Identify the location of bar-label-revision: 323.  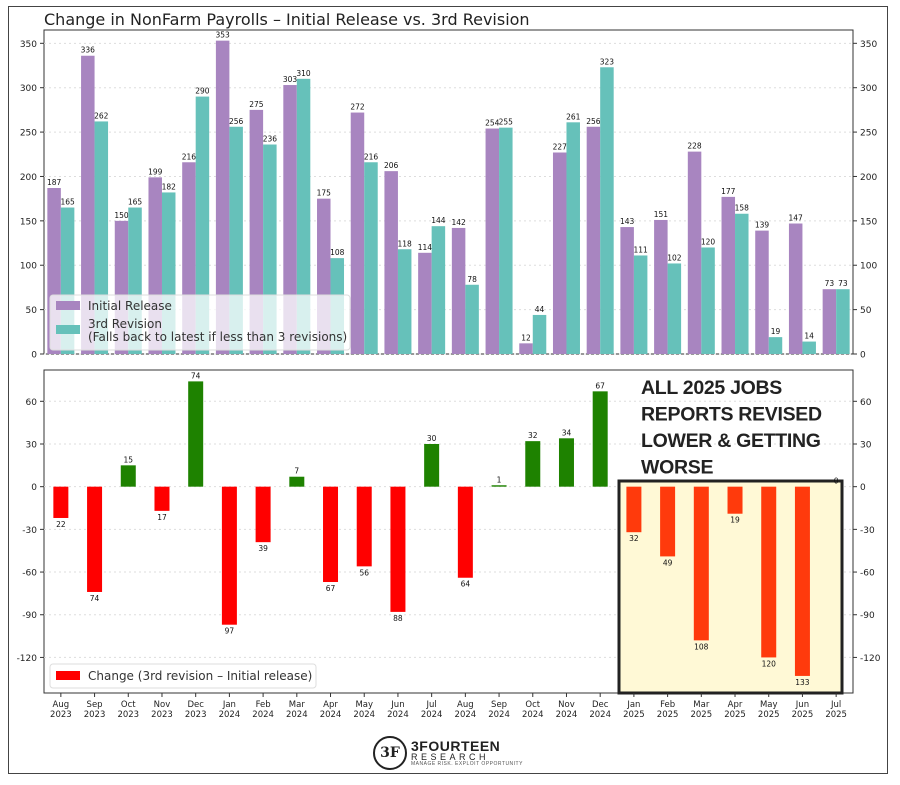
(607, 61).